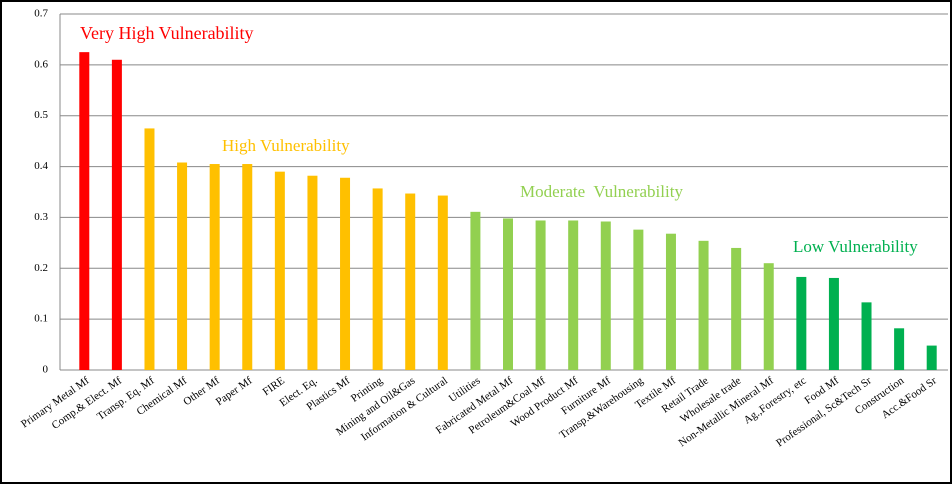 Image resolution: width=952 pixels, height=484 pixels. What do you see at coordinates (41, 115) in the screenshot?
I see `y-tick-label: 0.5` at bounding box center [41, 115].